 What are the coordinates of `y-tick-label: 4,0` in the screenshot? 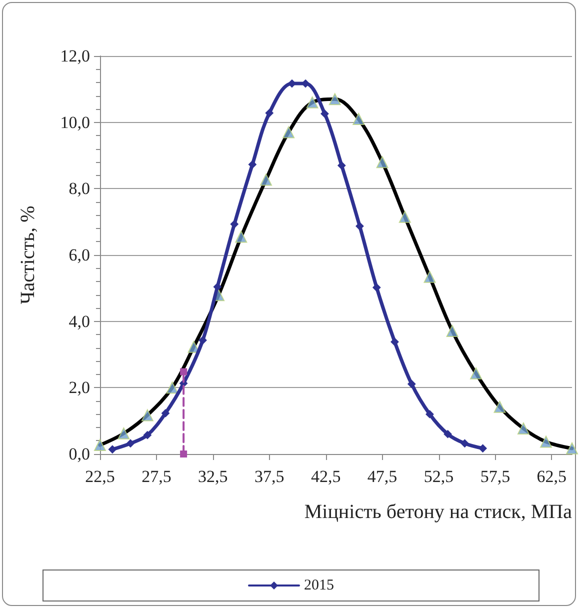 It's located at (79, 321).